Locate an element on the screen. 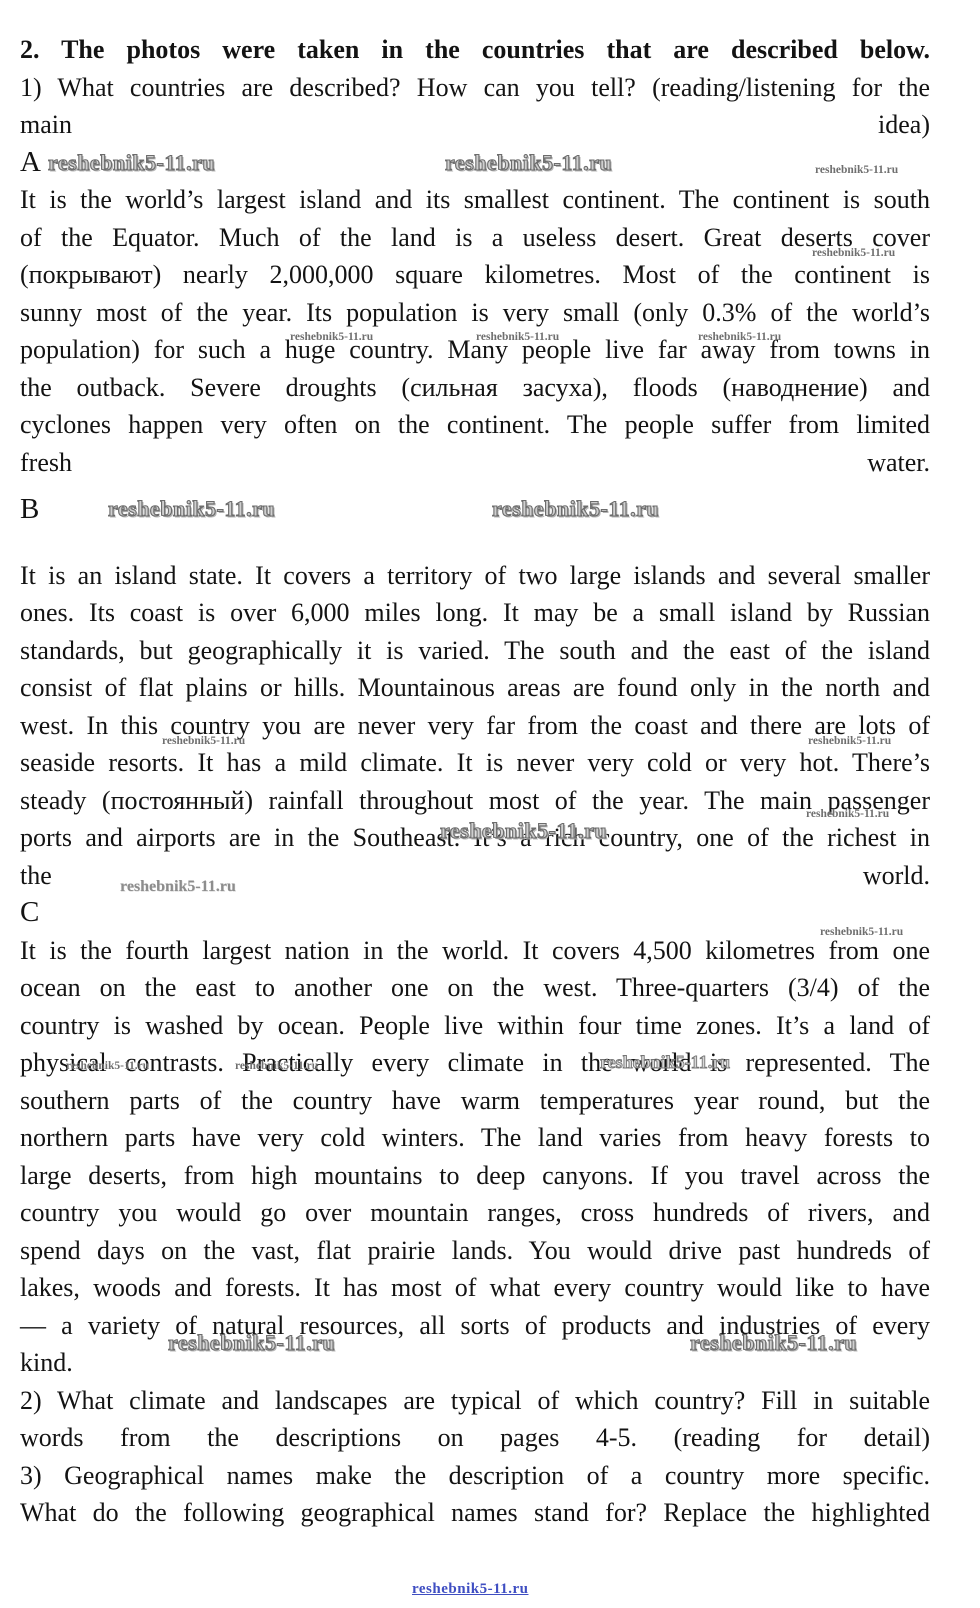  text-line: kind. is located at coordinates (46, 1362).